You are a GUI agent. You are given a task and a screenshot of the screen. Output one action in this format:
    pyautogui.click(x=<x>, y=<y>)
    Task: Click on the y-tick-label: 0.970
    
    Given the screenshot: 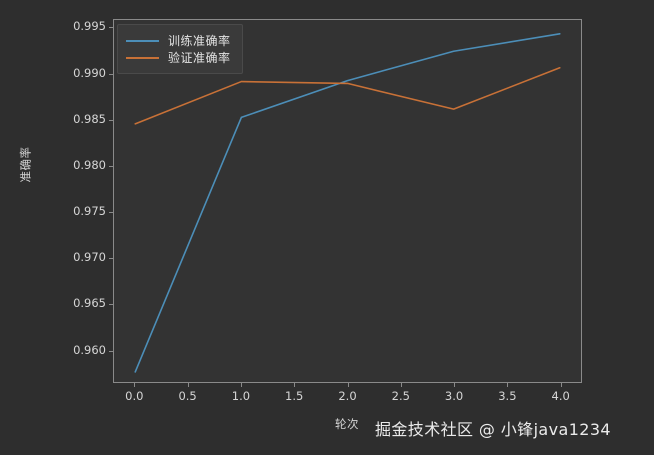 What is the action you would take?
    pyautogui.click(x=89, y=257)
    